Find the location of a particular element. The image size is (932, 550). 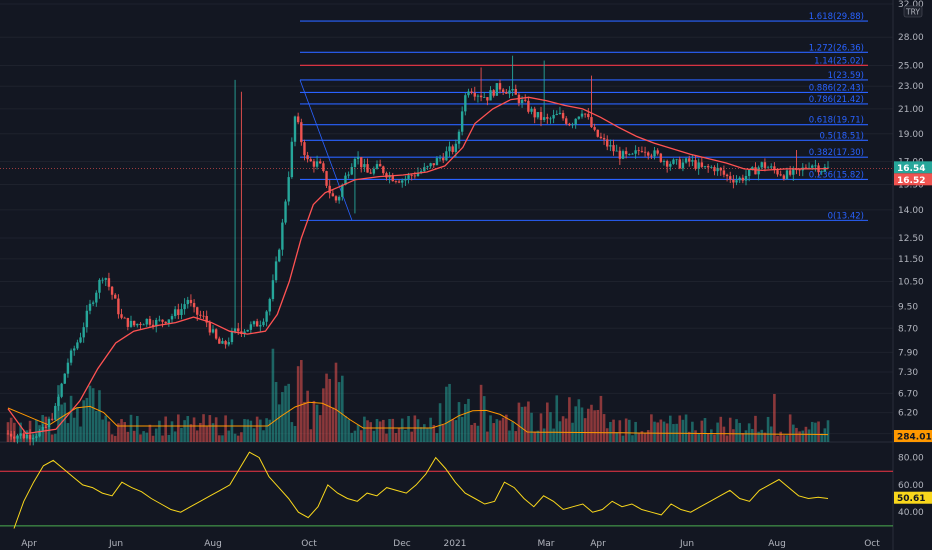

fib-level-label: 1.272(26.36) is located at coordinates (836, 48).